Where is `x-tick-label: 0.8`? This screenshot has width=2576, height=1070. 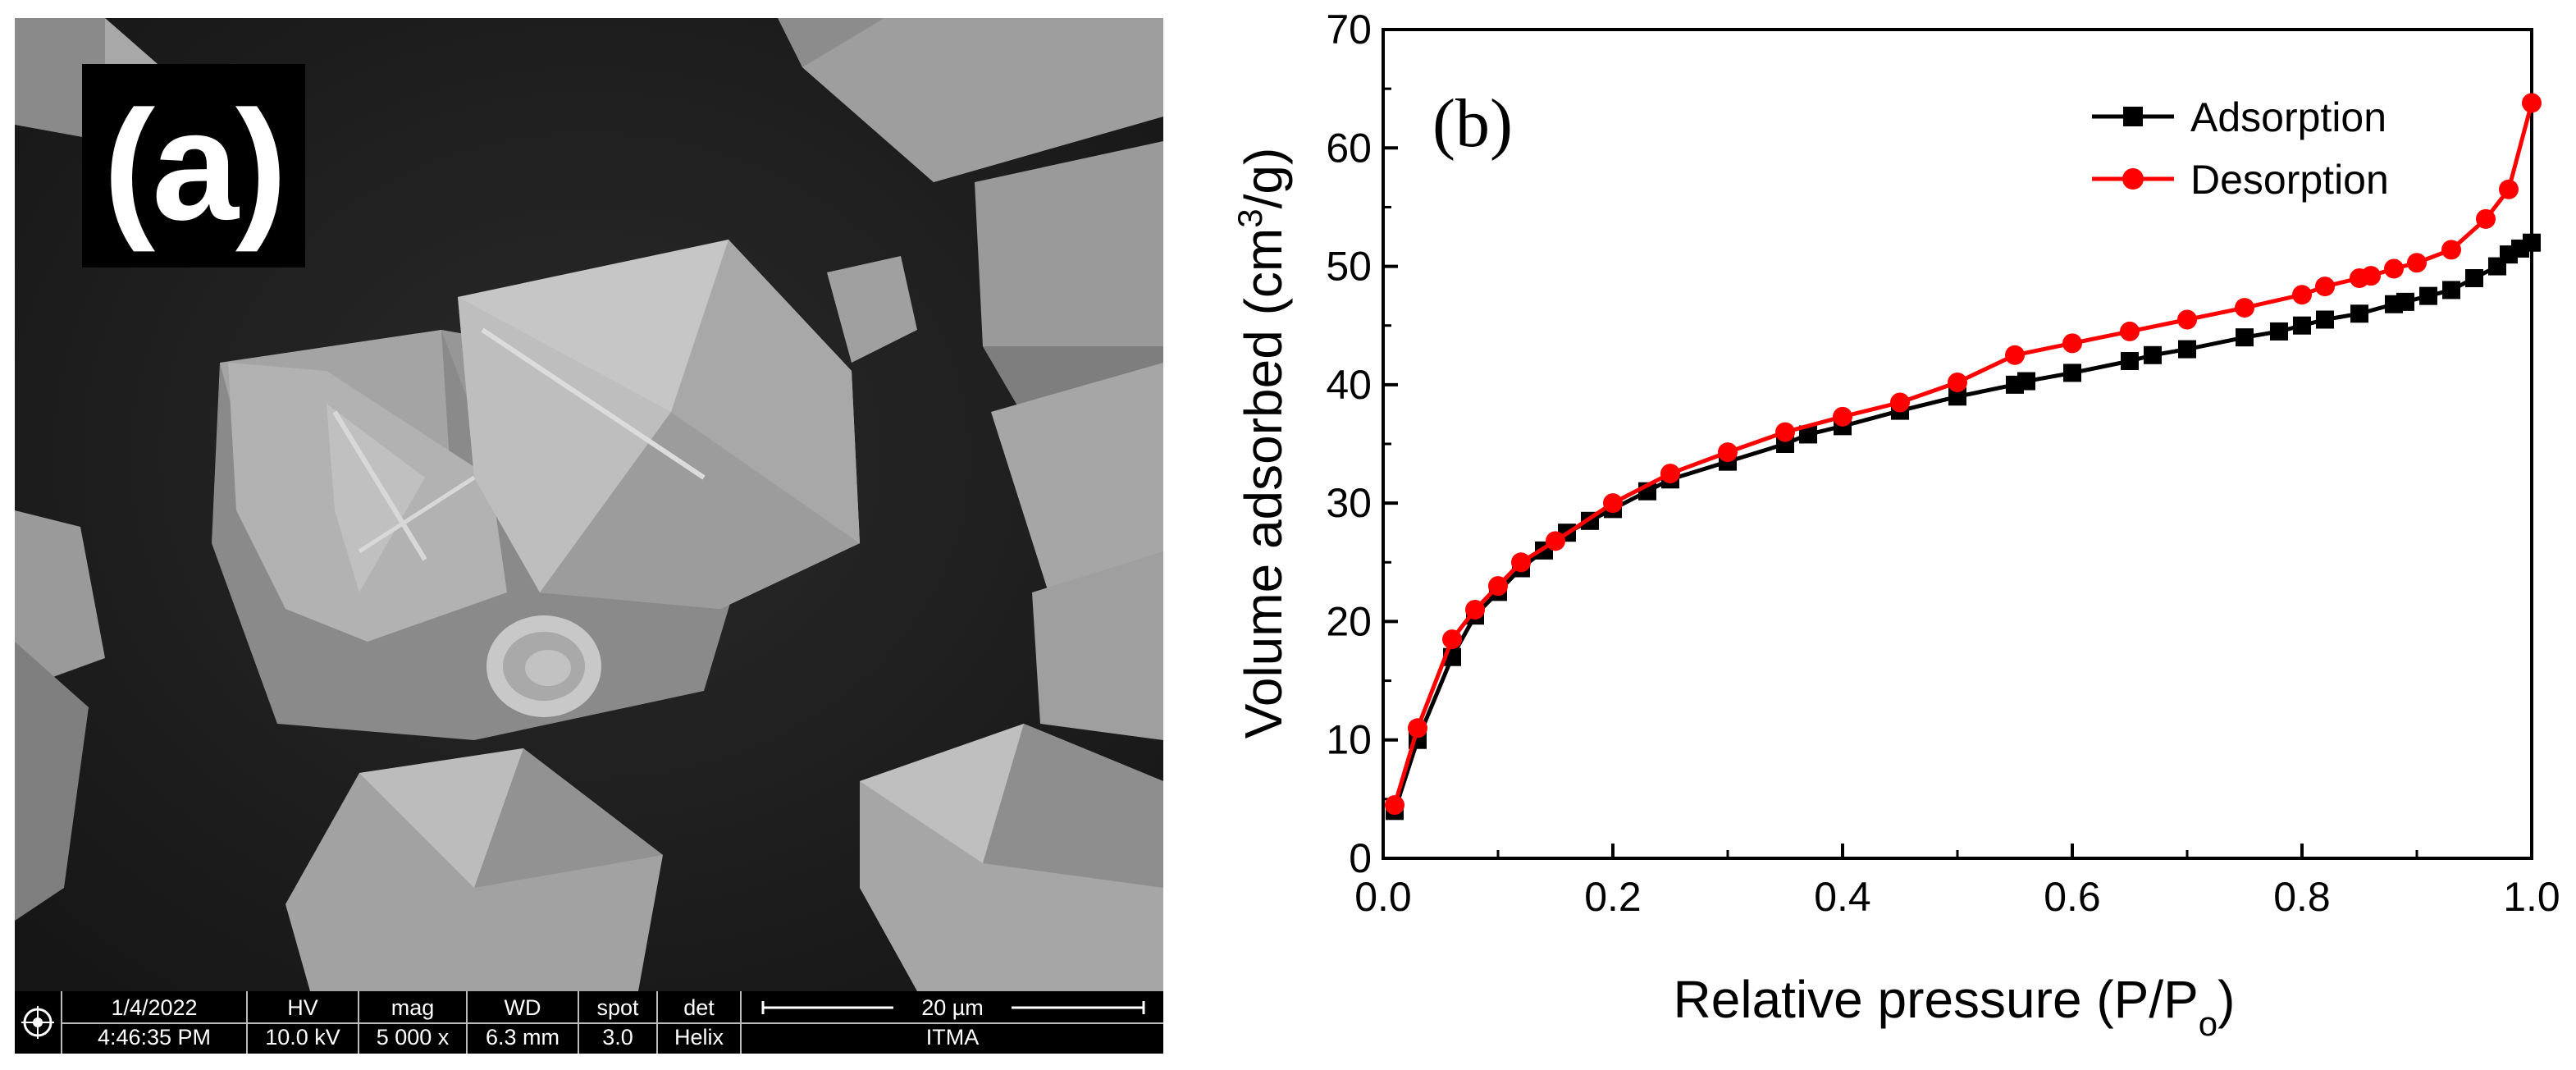
x-tick-label: 0.8 is located at coordinates (2302, 897).